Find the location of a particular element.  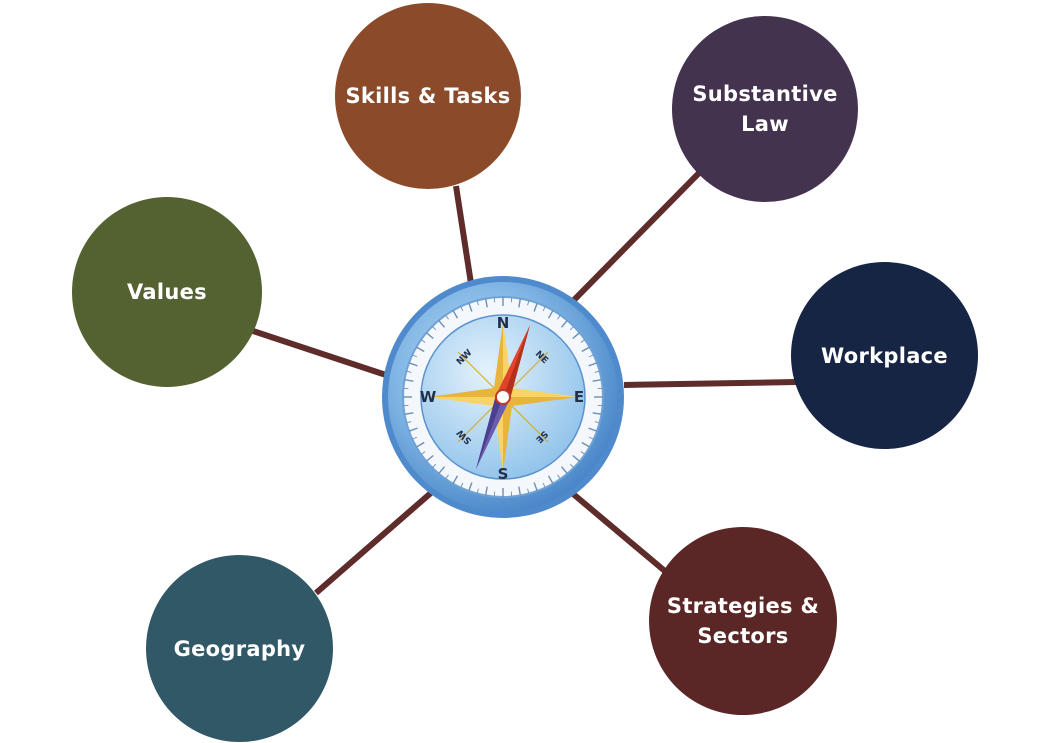

node-skills-tasks: Skills & Tasks is located at coordinates (428, 96).